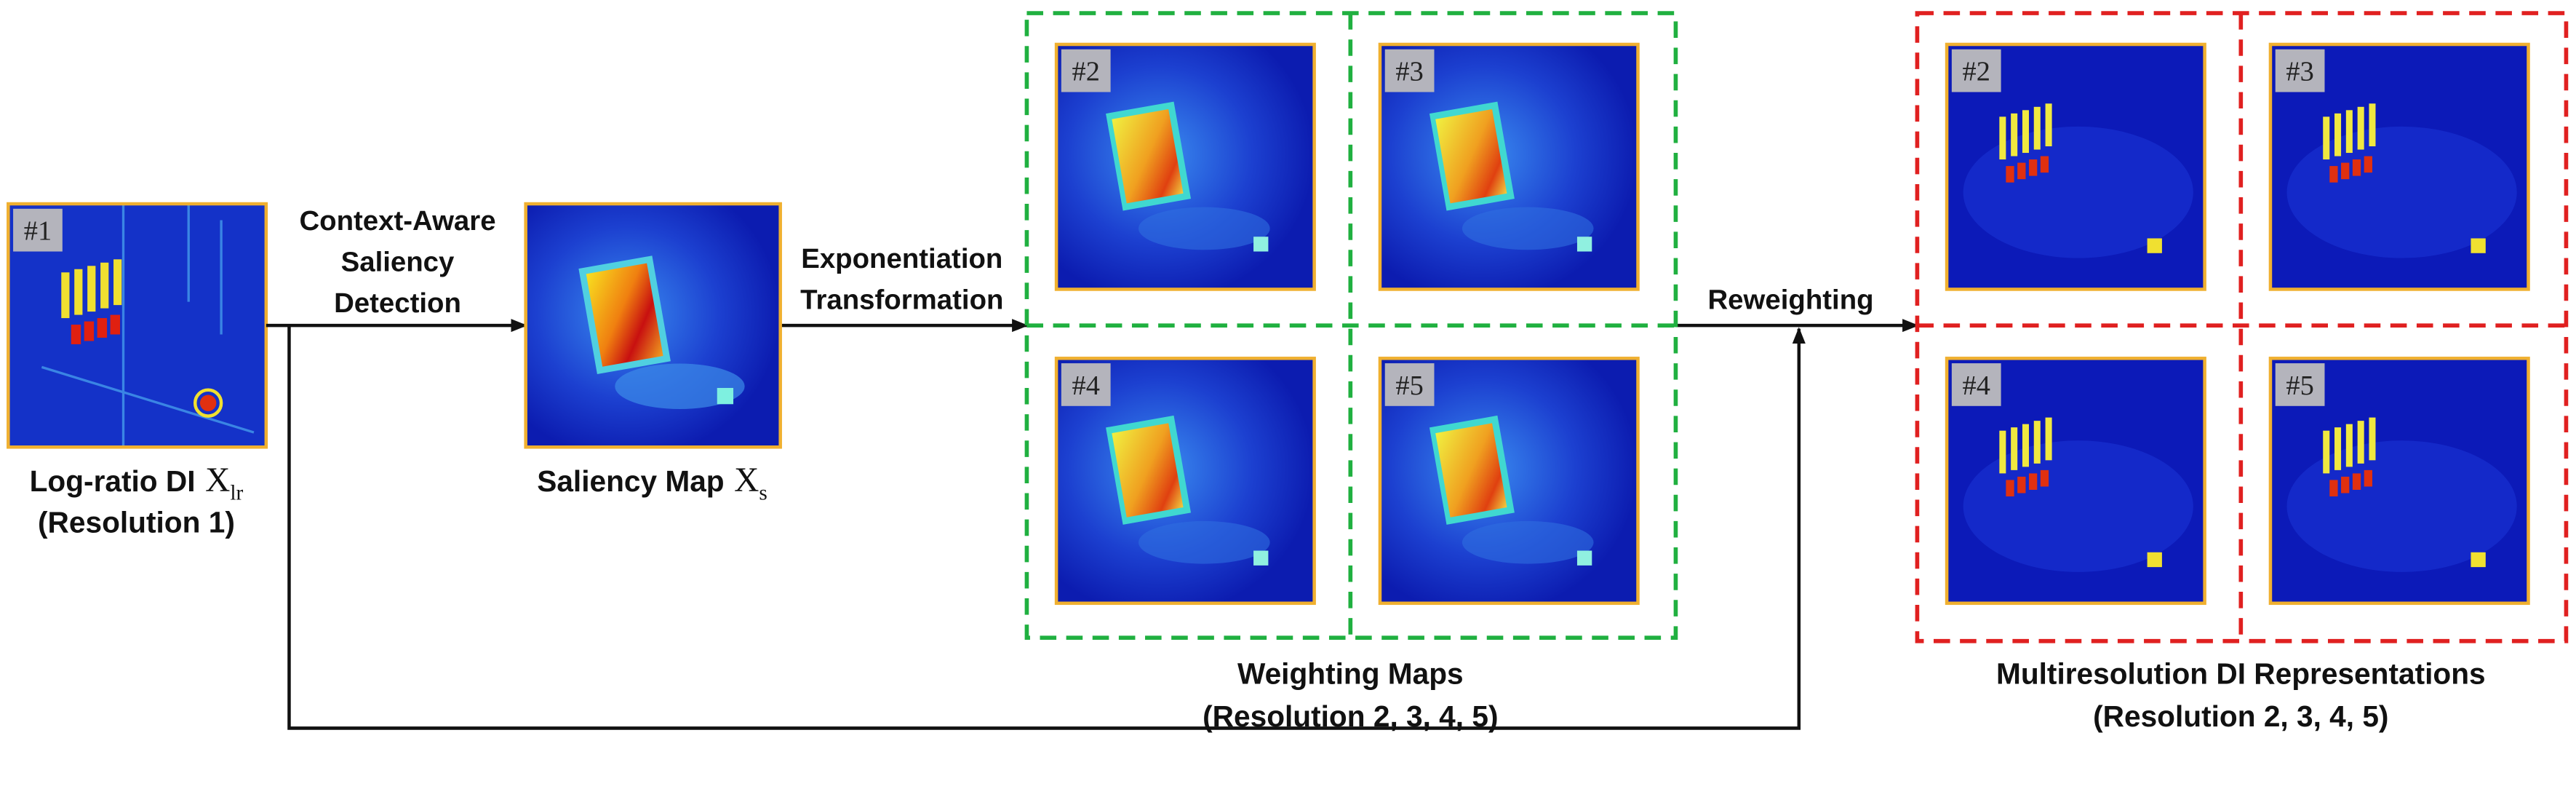 This screenshot has width=2576, height=789. Describe the element at coordinates (2241, 673) in the screenshot. I see `group-title: Multiresolution DI Representations` at that location.